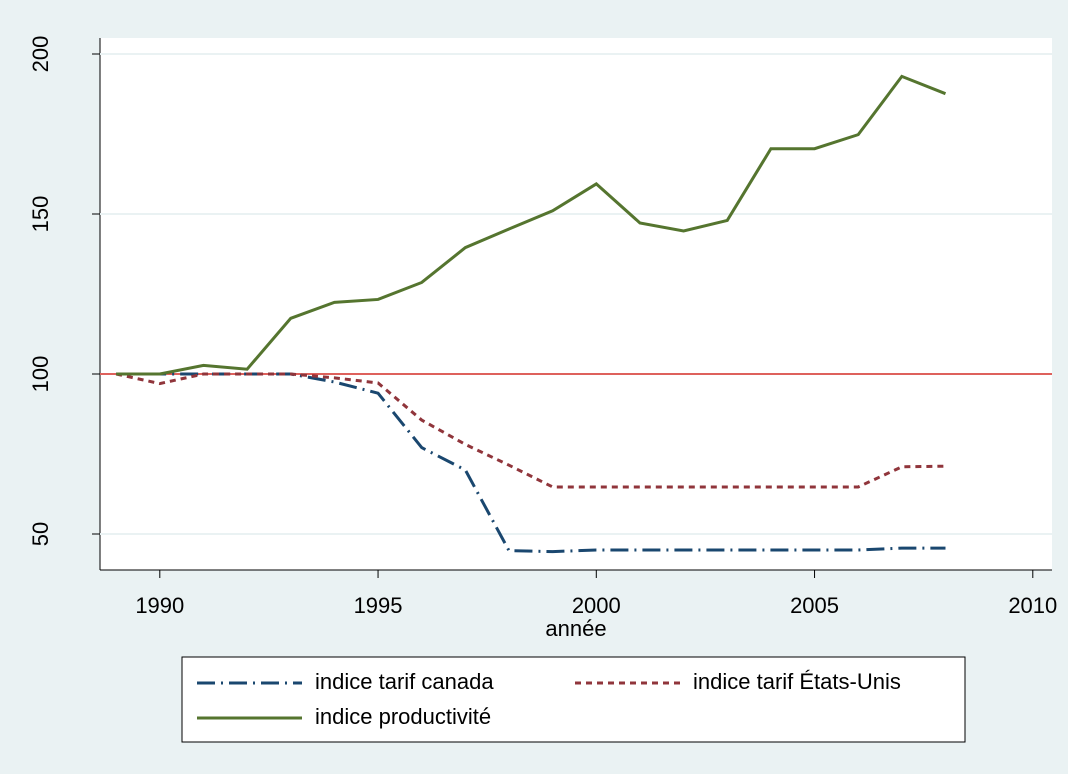 The image size is (1068, 774). I want to click on x-tick-label: 2010, so click(1032, 605).